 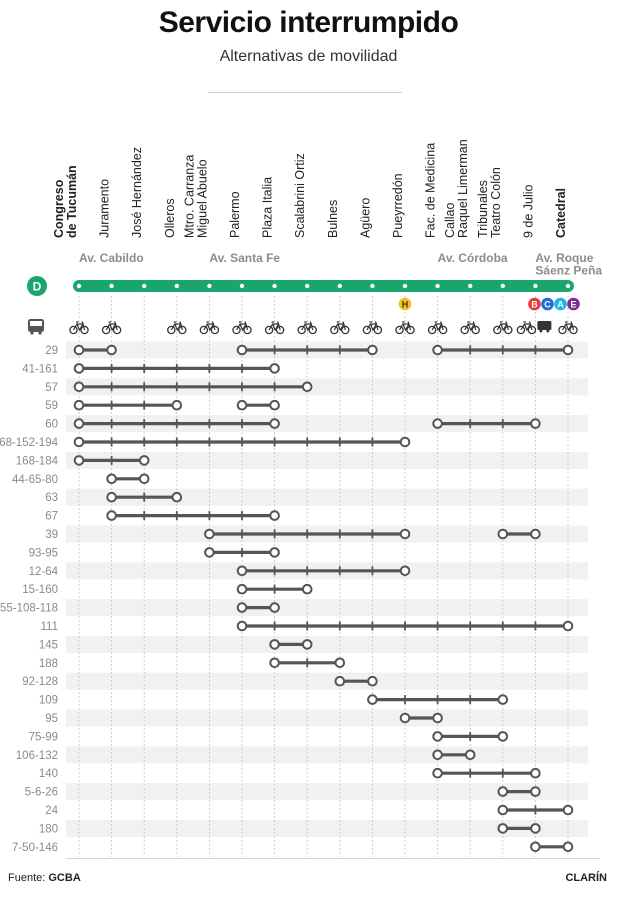 I want to click on station-name: Palermo, so click(x=235, y=214).